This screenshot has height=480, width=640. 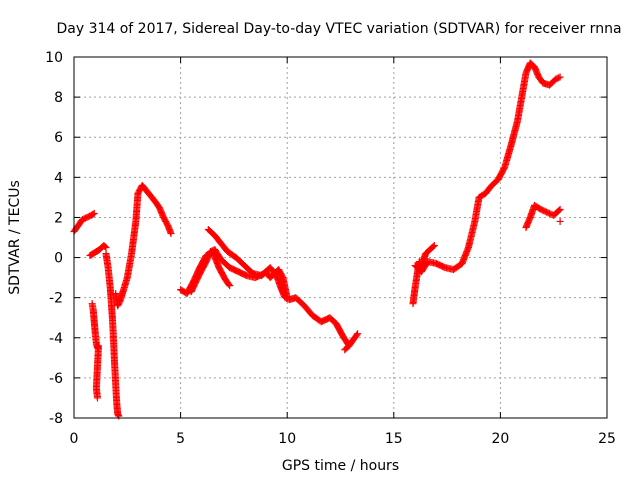 I want to click on x-tick-label: 5, so click(x=180, y=439).